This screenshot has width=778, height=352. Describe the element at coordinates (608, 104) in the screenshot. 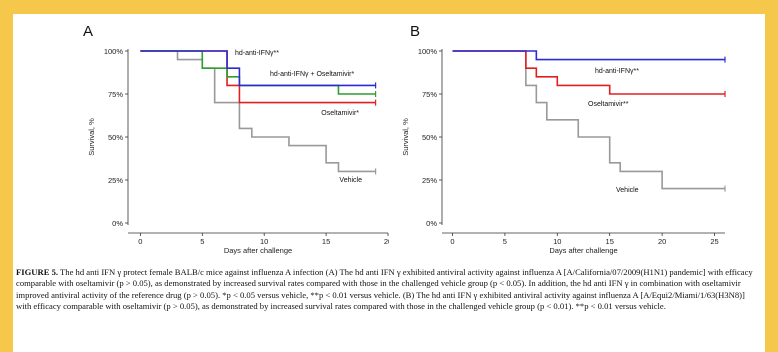

I see `series-label: Oseltamivir**` at that location.